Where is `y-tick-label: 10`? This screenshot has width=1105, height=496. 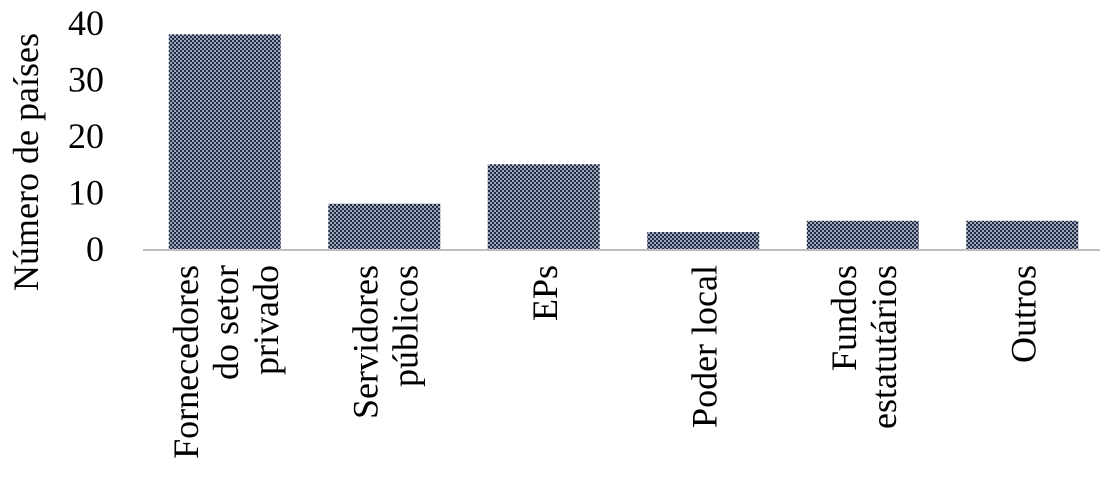
y-tick-label: 10 is located at coordinates (86, 193).